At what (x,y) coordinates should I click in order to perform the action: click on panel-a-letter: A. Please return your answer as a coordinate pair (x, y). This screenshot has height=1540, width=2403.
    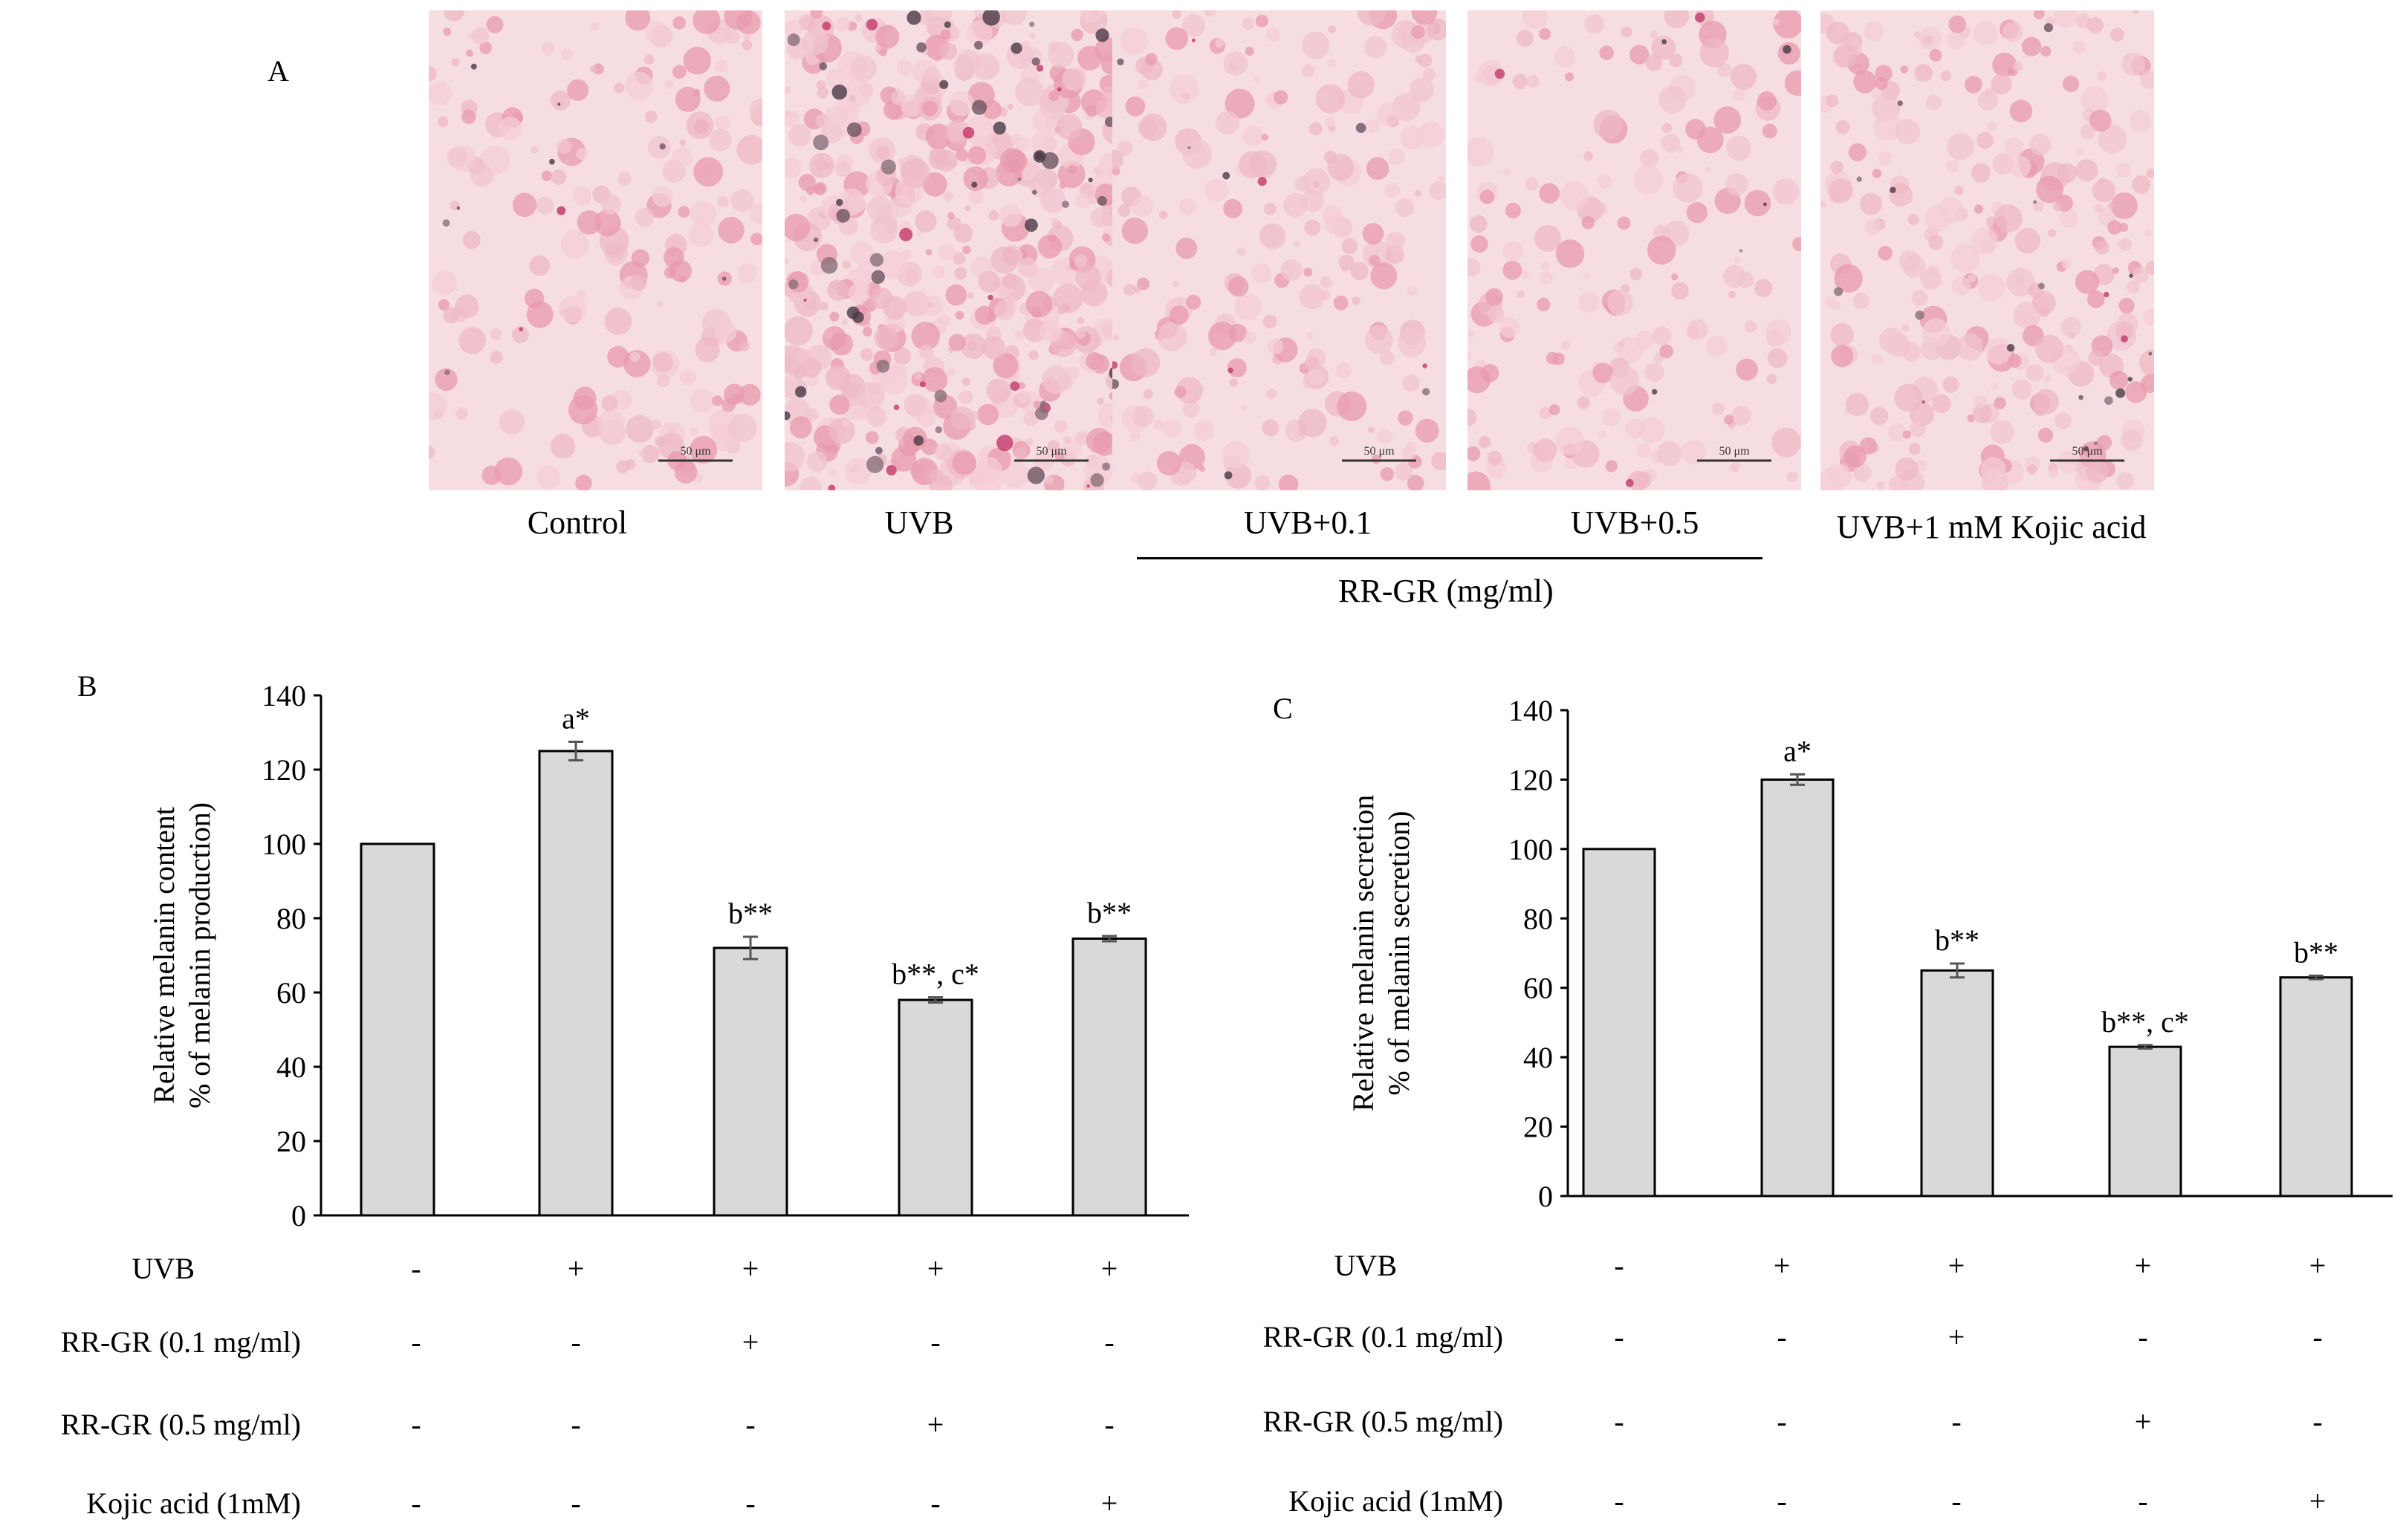
    Looking at the image, I should click on (278, 71).